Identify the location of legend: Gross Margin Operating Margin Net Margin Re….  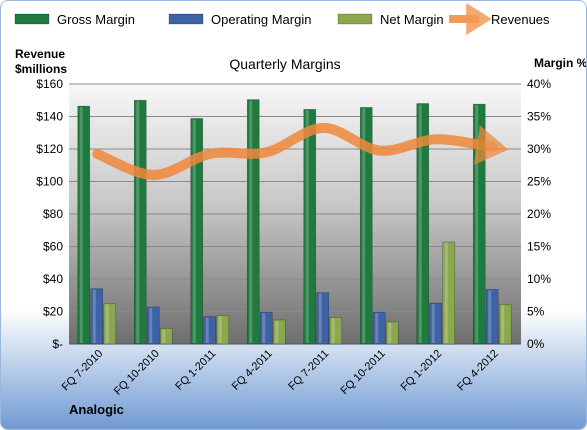
(282, 19).